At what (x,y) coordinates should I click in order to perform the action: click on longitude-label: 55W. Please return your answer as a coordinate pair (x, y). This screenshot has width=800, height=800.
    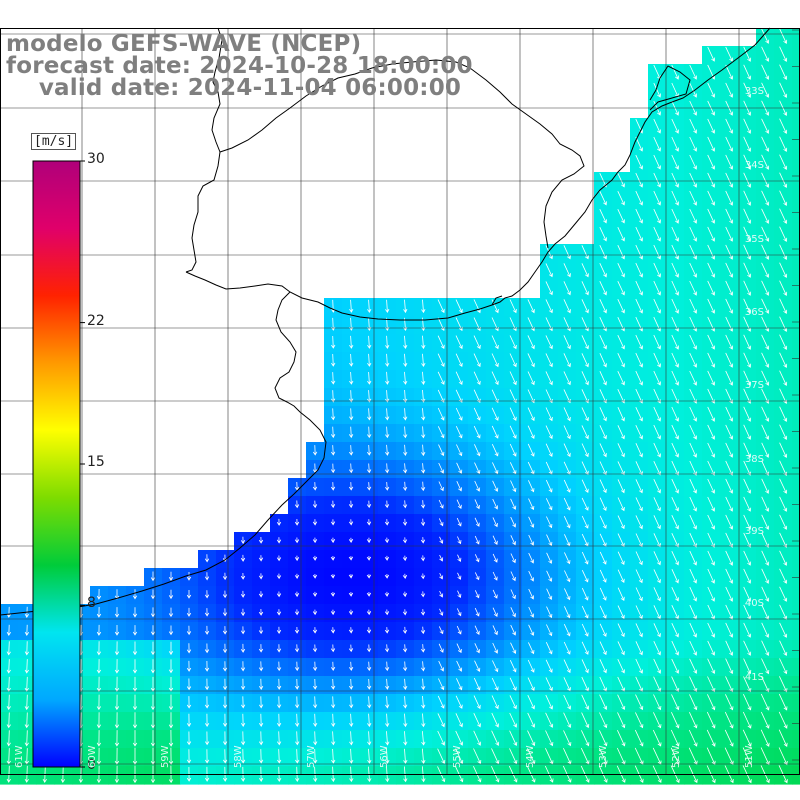
    Looking at the image, I should click on (457, 756).